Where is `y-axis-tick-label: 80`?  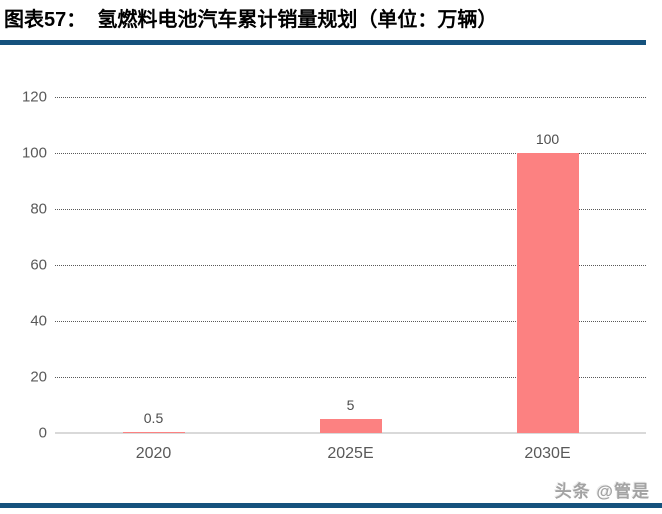
y-axis-tick-label: 80 is located at coordinates (38, 209).